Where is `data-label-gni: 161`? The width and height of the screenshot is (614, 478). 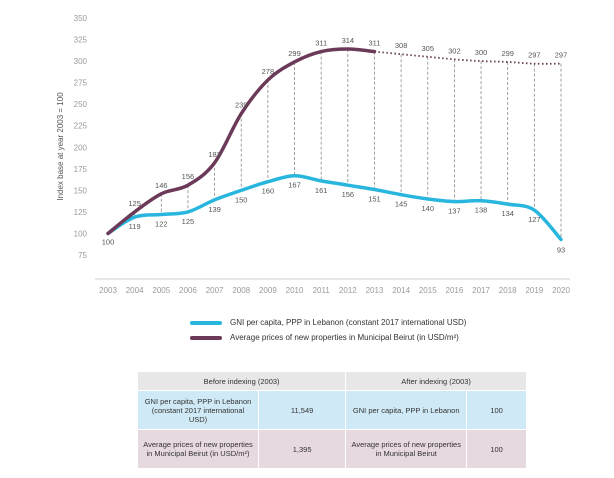
data-label-gni: 161 is located at coordinates (321, 190).